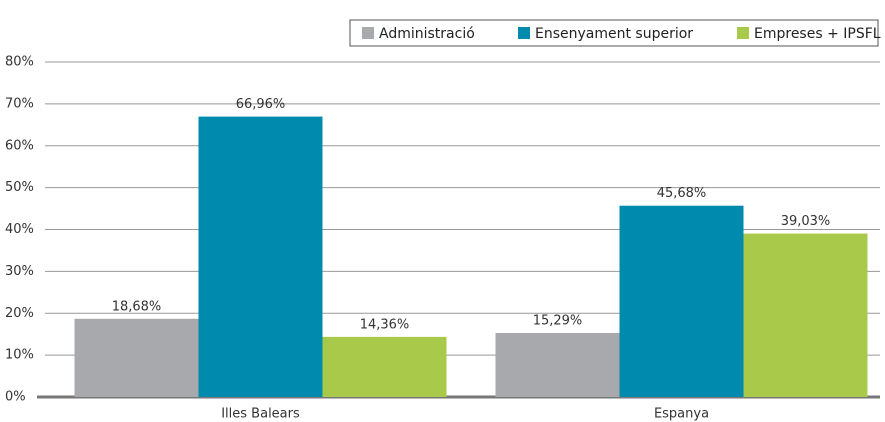 This screenshot has height=422, width=885. I want to click on value-label: 66,96%, so click(261, 104).